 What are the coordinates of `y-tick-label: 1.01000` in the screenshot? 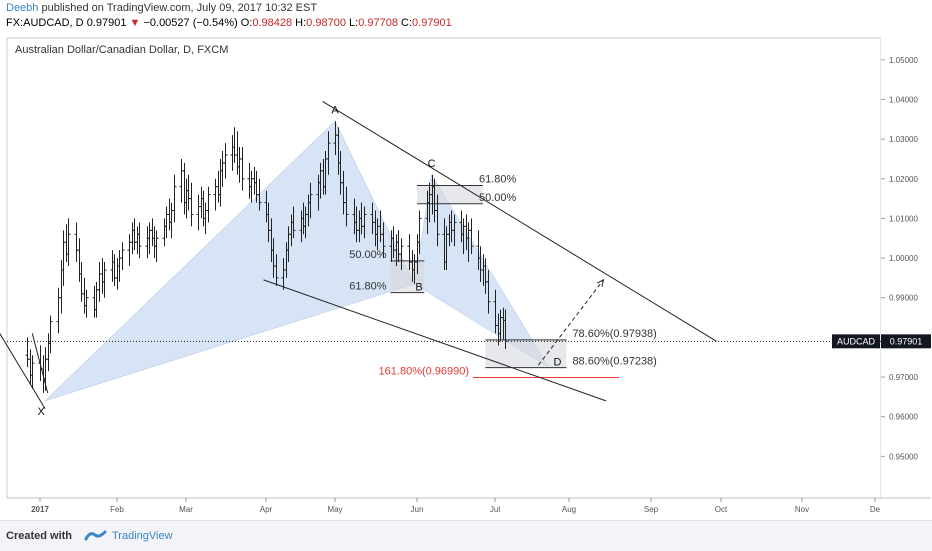 It's located at (903, 218).